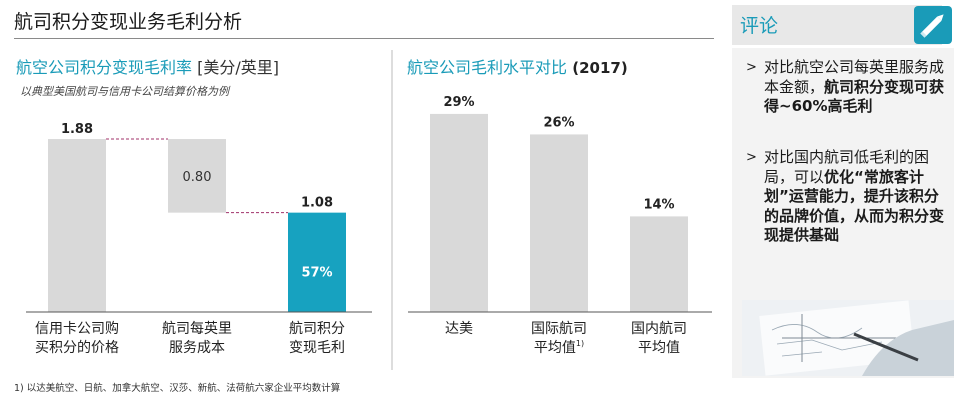 The image size is (967, 401). I want to click on right-chart-title: 航空公司毛利水平对比 (2017), so click(517, 66).